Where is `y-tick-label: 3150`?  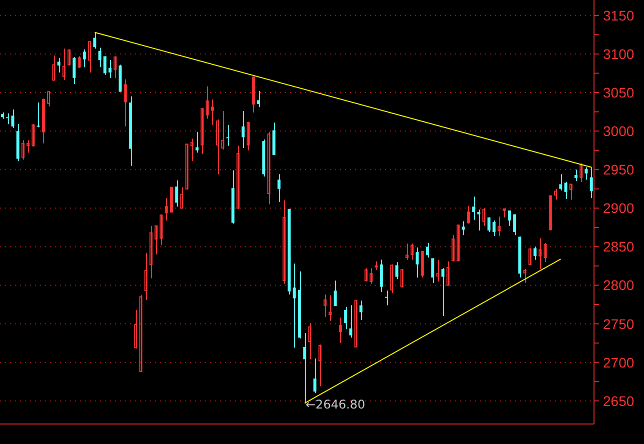 y-tick-label: 3150 is located at coordinates (618, 15).